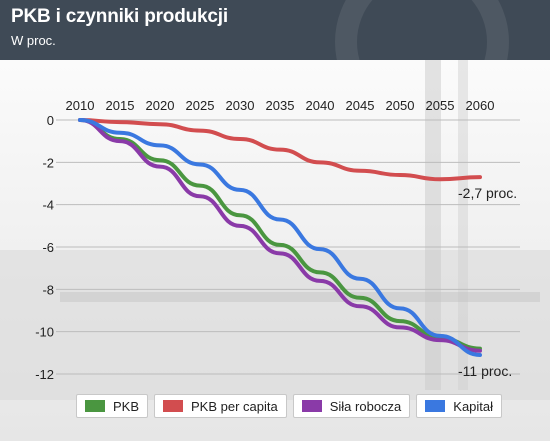 The width and height of the screenshot is (550, 441). I want to click on annotation-label: -2,7 proc., so click(487, 193).